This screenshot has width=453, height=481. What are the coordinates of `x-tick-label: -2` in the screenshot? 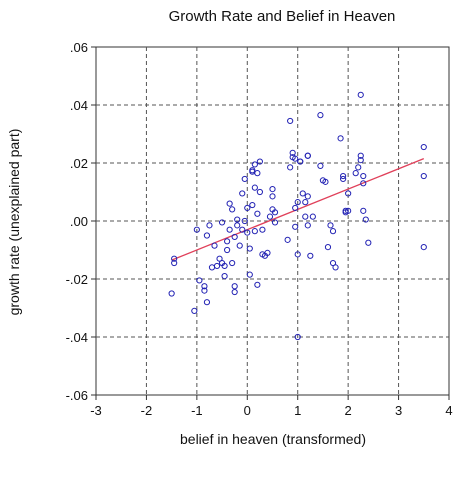 It's located at (147, 410).